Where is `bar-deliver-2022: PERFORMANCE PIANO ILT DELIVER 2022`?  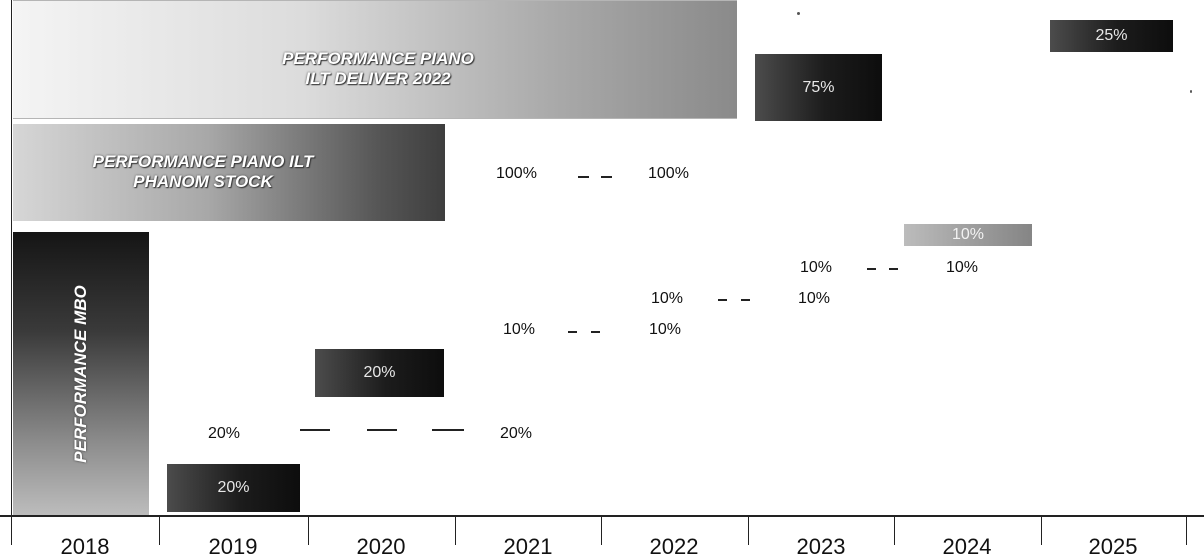 bar-deliver-2022: PERFORMANCE PIANO ILT DELIVER 2022 is located at coordinates (375, 59).